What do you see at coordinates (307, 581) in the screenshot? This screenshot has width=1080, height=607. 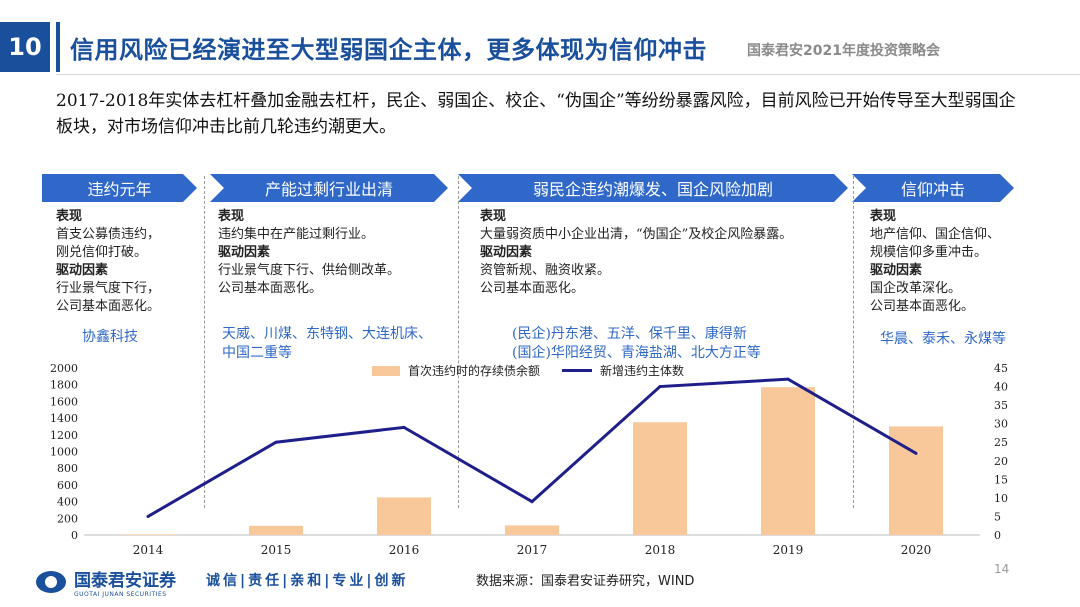 I see `company-motto: 诚信|责任|亲和|专业|创新` at bounding box center [307, 581].